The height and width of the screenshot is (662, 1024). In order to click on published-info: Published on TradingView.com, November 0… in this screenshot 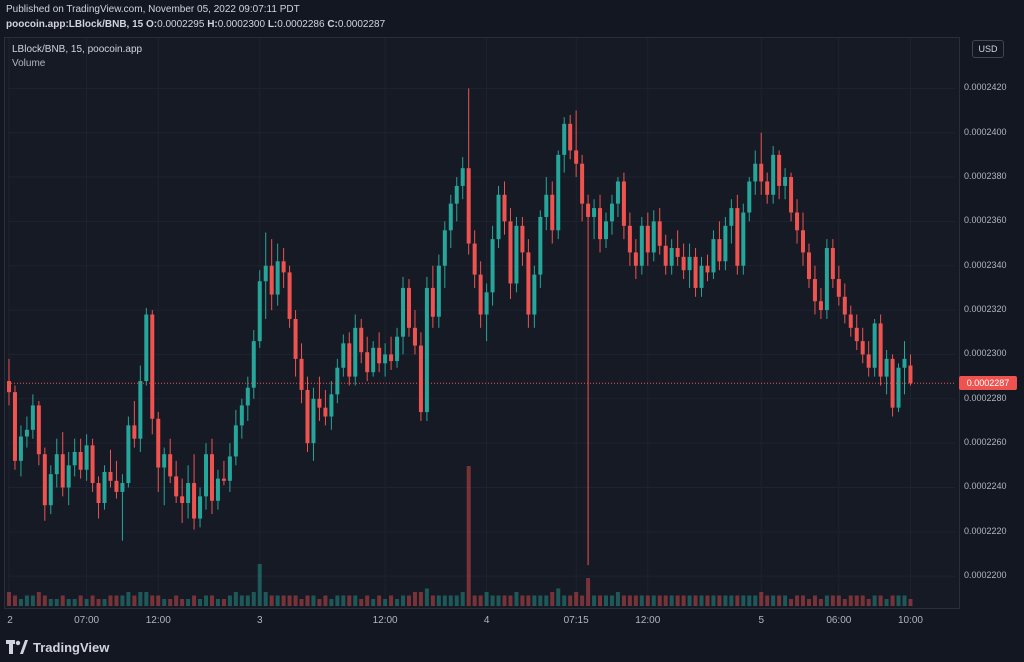, I will do `click(153, 9)`.